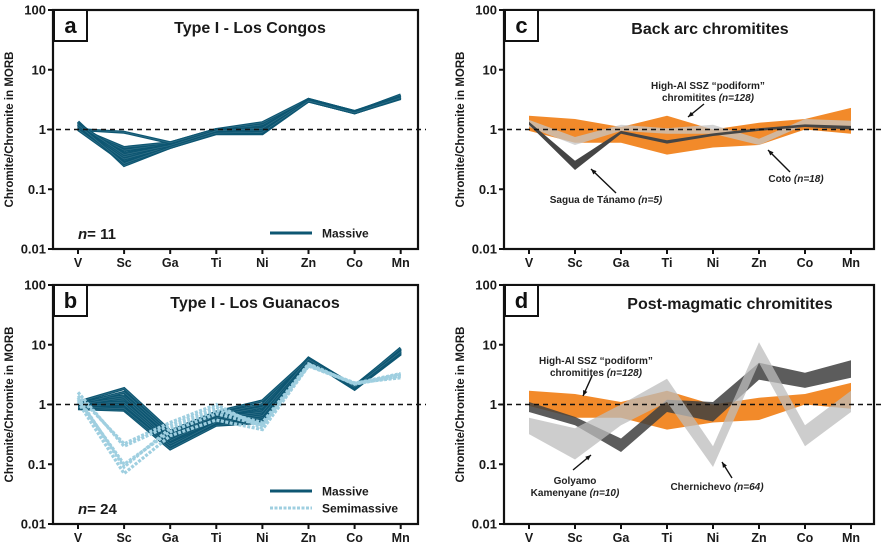 The image size is (883, 549). Describe the element at coordinates (717, 487) in the screenshot. I see `annotation-label: Chernichevo (n=64)` at that location.